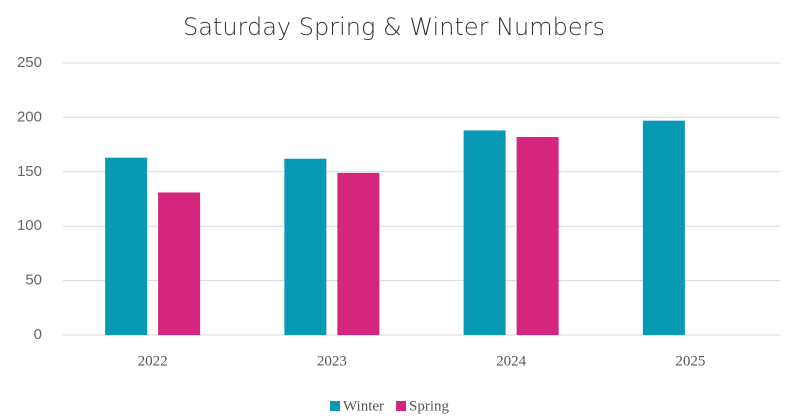 The width and height of the screenshot is (789, 419). What do you see at coordinates (511, 361) in the screenshot?
I see `x-tick-label: 2024` at bounding box center [511, 361].